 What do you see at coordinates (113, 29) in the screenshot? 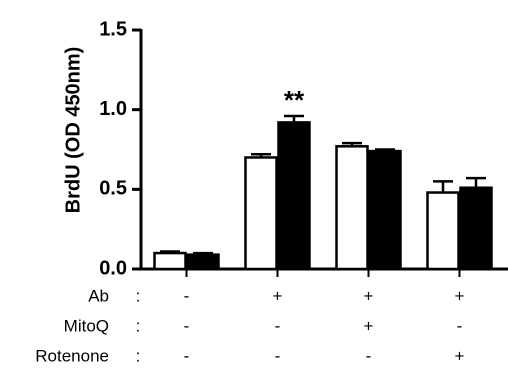
I see `y-tick-label: 1.5` at bounding box center [113, 29].